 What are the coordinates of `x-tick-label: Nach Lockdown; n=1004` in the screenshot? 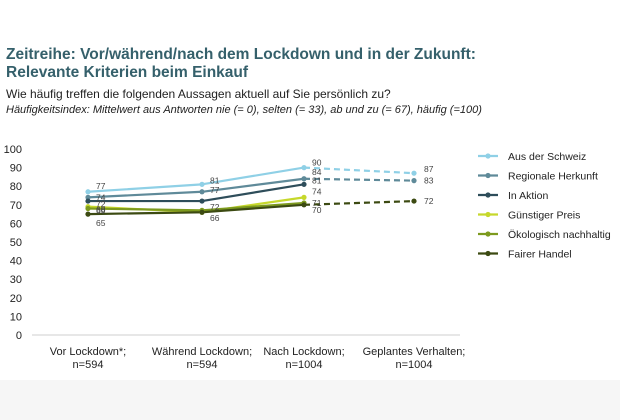 It's located at (303, 358).